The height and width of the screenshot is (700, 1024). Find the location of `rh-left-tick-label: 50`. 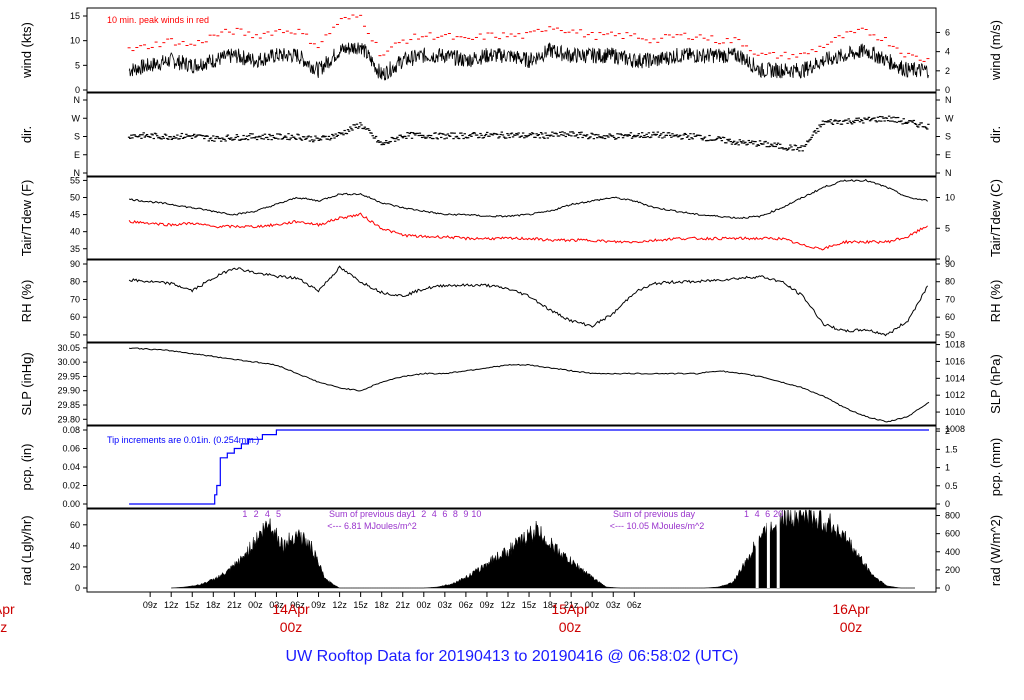

rh-left-tick-label: 50 is located at coordinates (75, 335).